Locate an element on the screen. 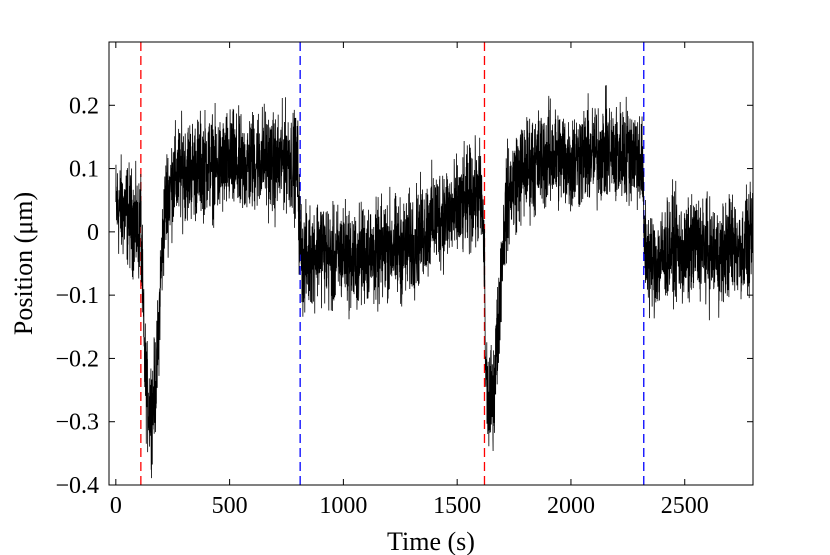 The height and width of the screenshot is (555, 830). y-axis-label: Position (μm) is located at coordinates (23, 263).